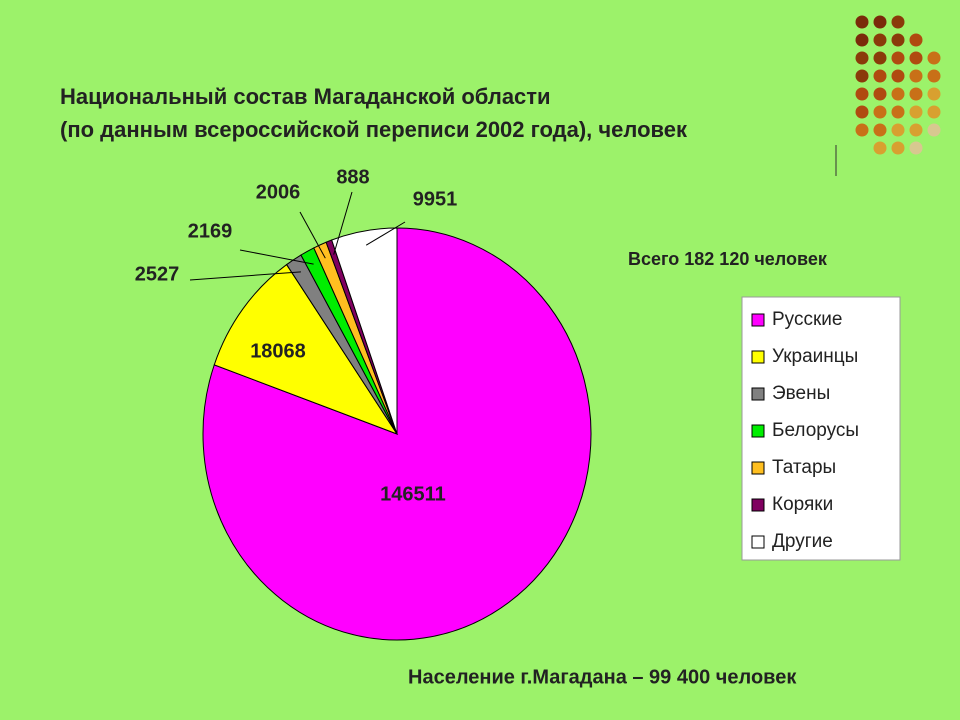 The width and height of the screenshot is (960, 720). What do you see at coordinates (804, 467) in the screenshot?
I see `legend-label: Татары` at bounding box center [804, 467].